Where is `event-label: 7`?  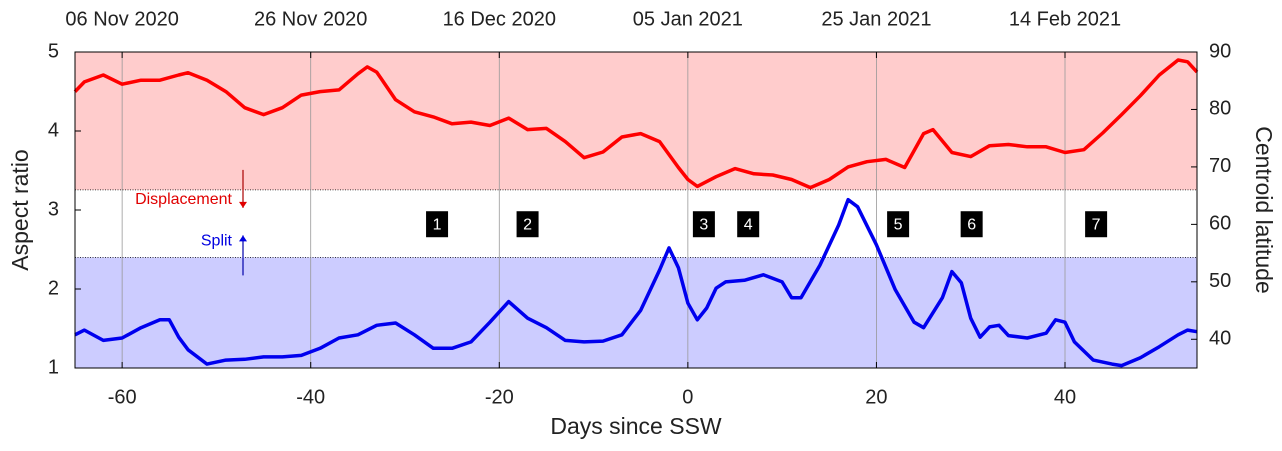 event-label: 7 is located at coordinates (1096, 224).